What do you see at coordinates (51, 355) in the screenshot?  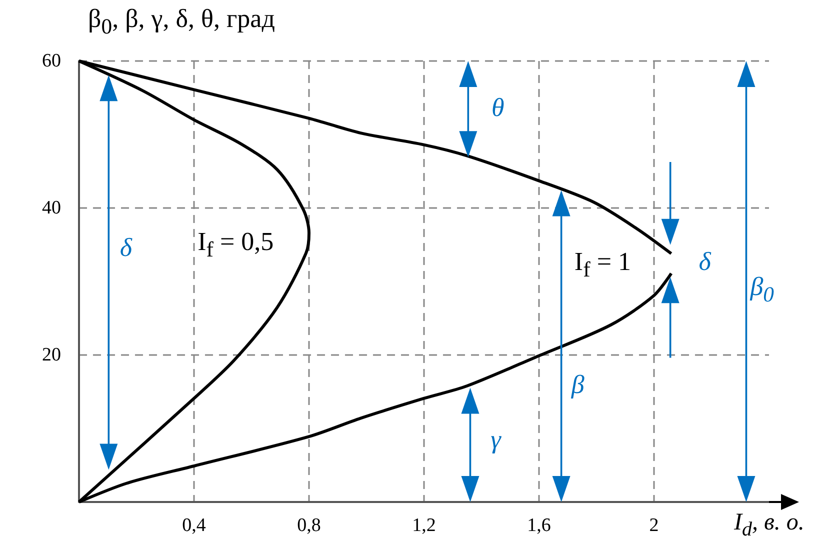 I see `y-tick-label: 20` at bounding box center [51, 355].